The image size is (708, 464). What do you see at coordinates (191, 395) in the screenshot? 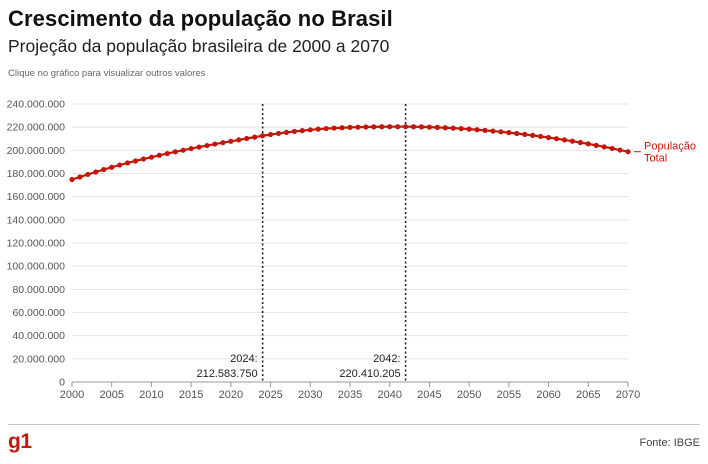
I see `x-tick-label: 2015` at bounding box center [191, 395].